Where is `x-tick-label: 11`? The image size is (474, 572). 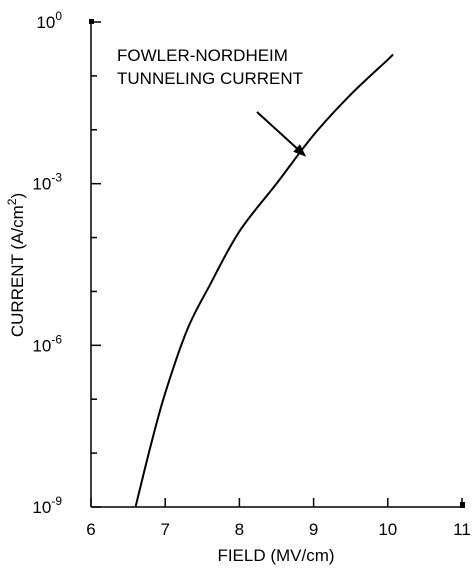
x-tick-label: 11 is located at coordinates (462, 529).